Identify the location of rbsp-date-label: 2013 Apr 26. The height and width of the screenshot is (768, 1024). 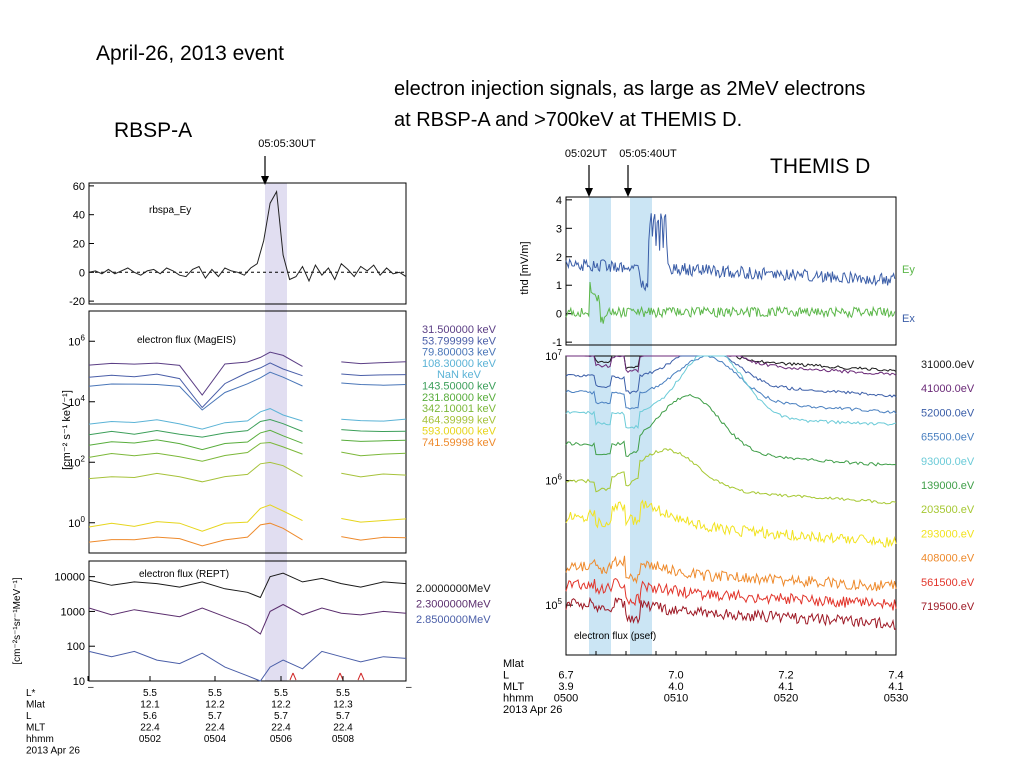
(53, 751).